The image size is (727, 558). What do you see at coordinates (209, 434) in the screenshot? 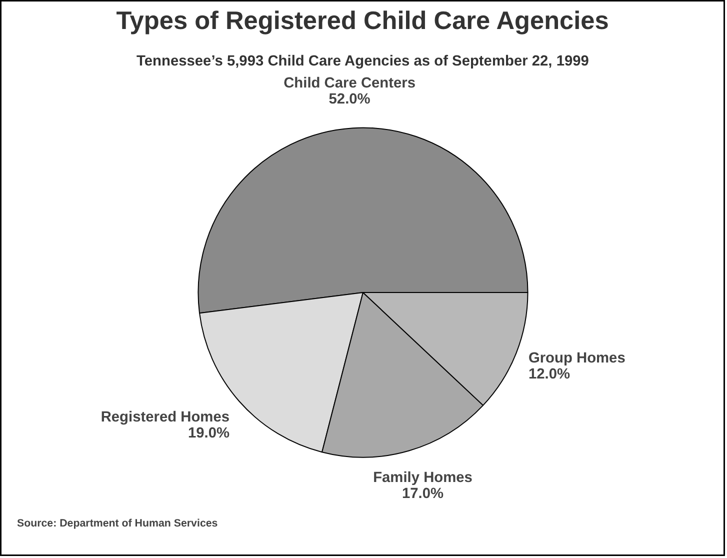
I see `data-label: 19.0%` at bounding box center [209, 434].